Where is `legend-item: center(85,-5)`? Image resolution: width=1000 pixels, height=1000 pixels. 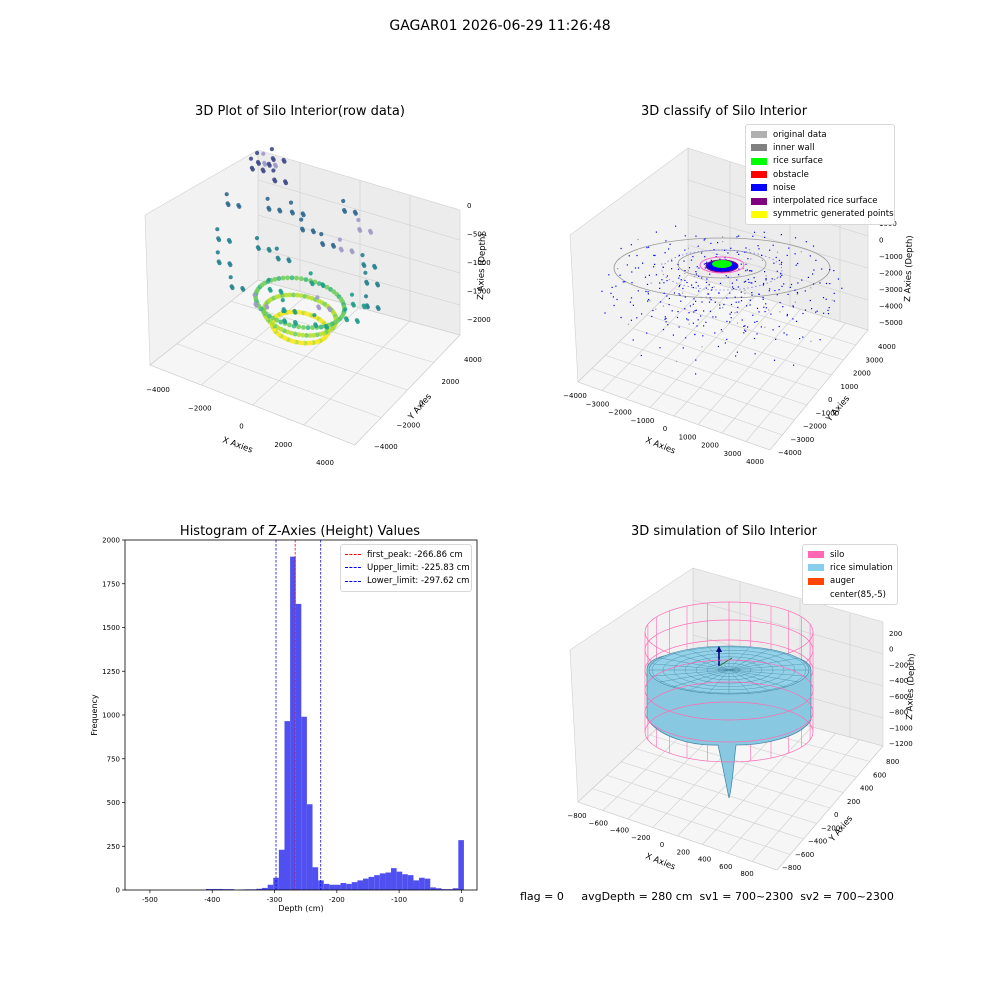
legend-item: center(85,-5) is located at coordinates (850, 594).